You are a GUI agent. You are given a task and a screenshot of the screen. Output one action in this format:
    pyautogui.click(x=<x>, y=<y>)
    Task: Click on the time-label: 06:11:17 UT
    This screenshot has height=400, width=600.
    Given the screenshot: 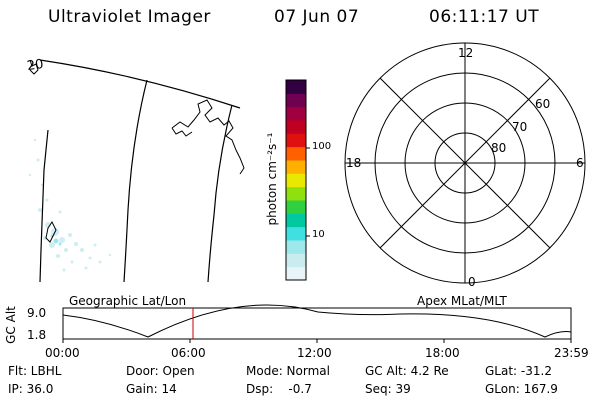 What is the action you would take?
    pyautogui.click(x=484, y=17)
    